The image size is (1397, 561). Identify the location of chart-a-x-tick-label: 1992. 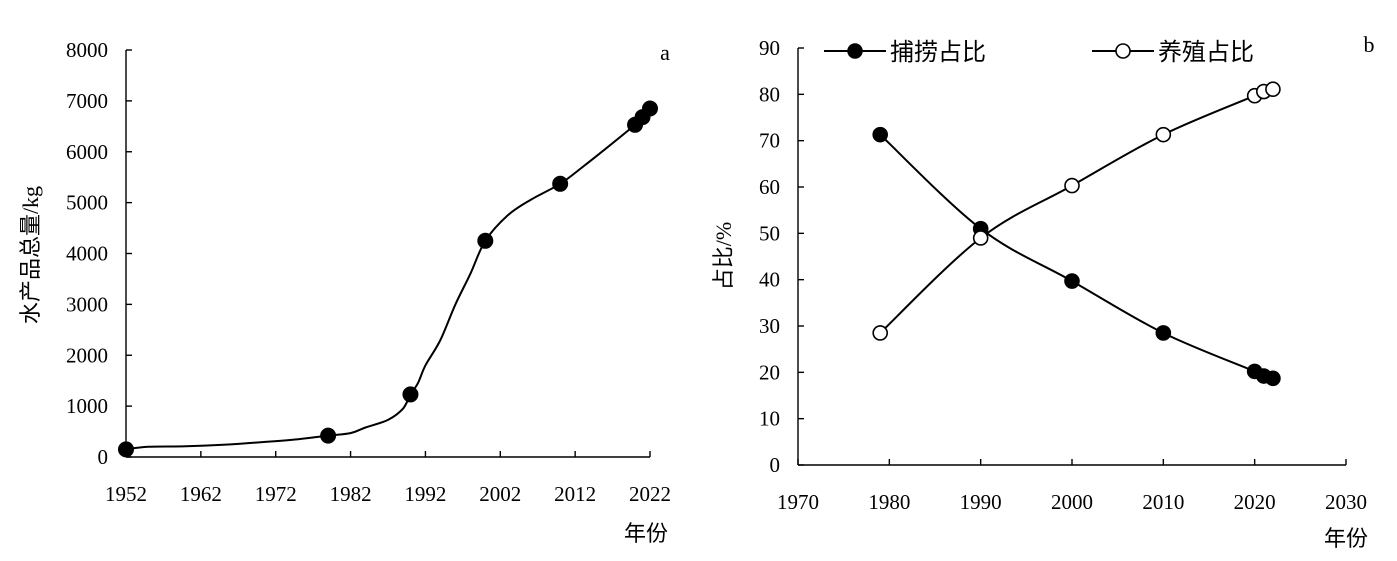
(425, 494).